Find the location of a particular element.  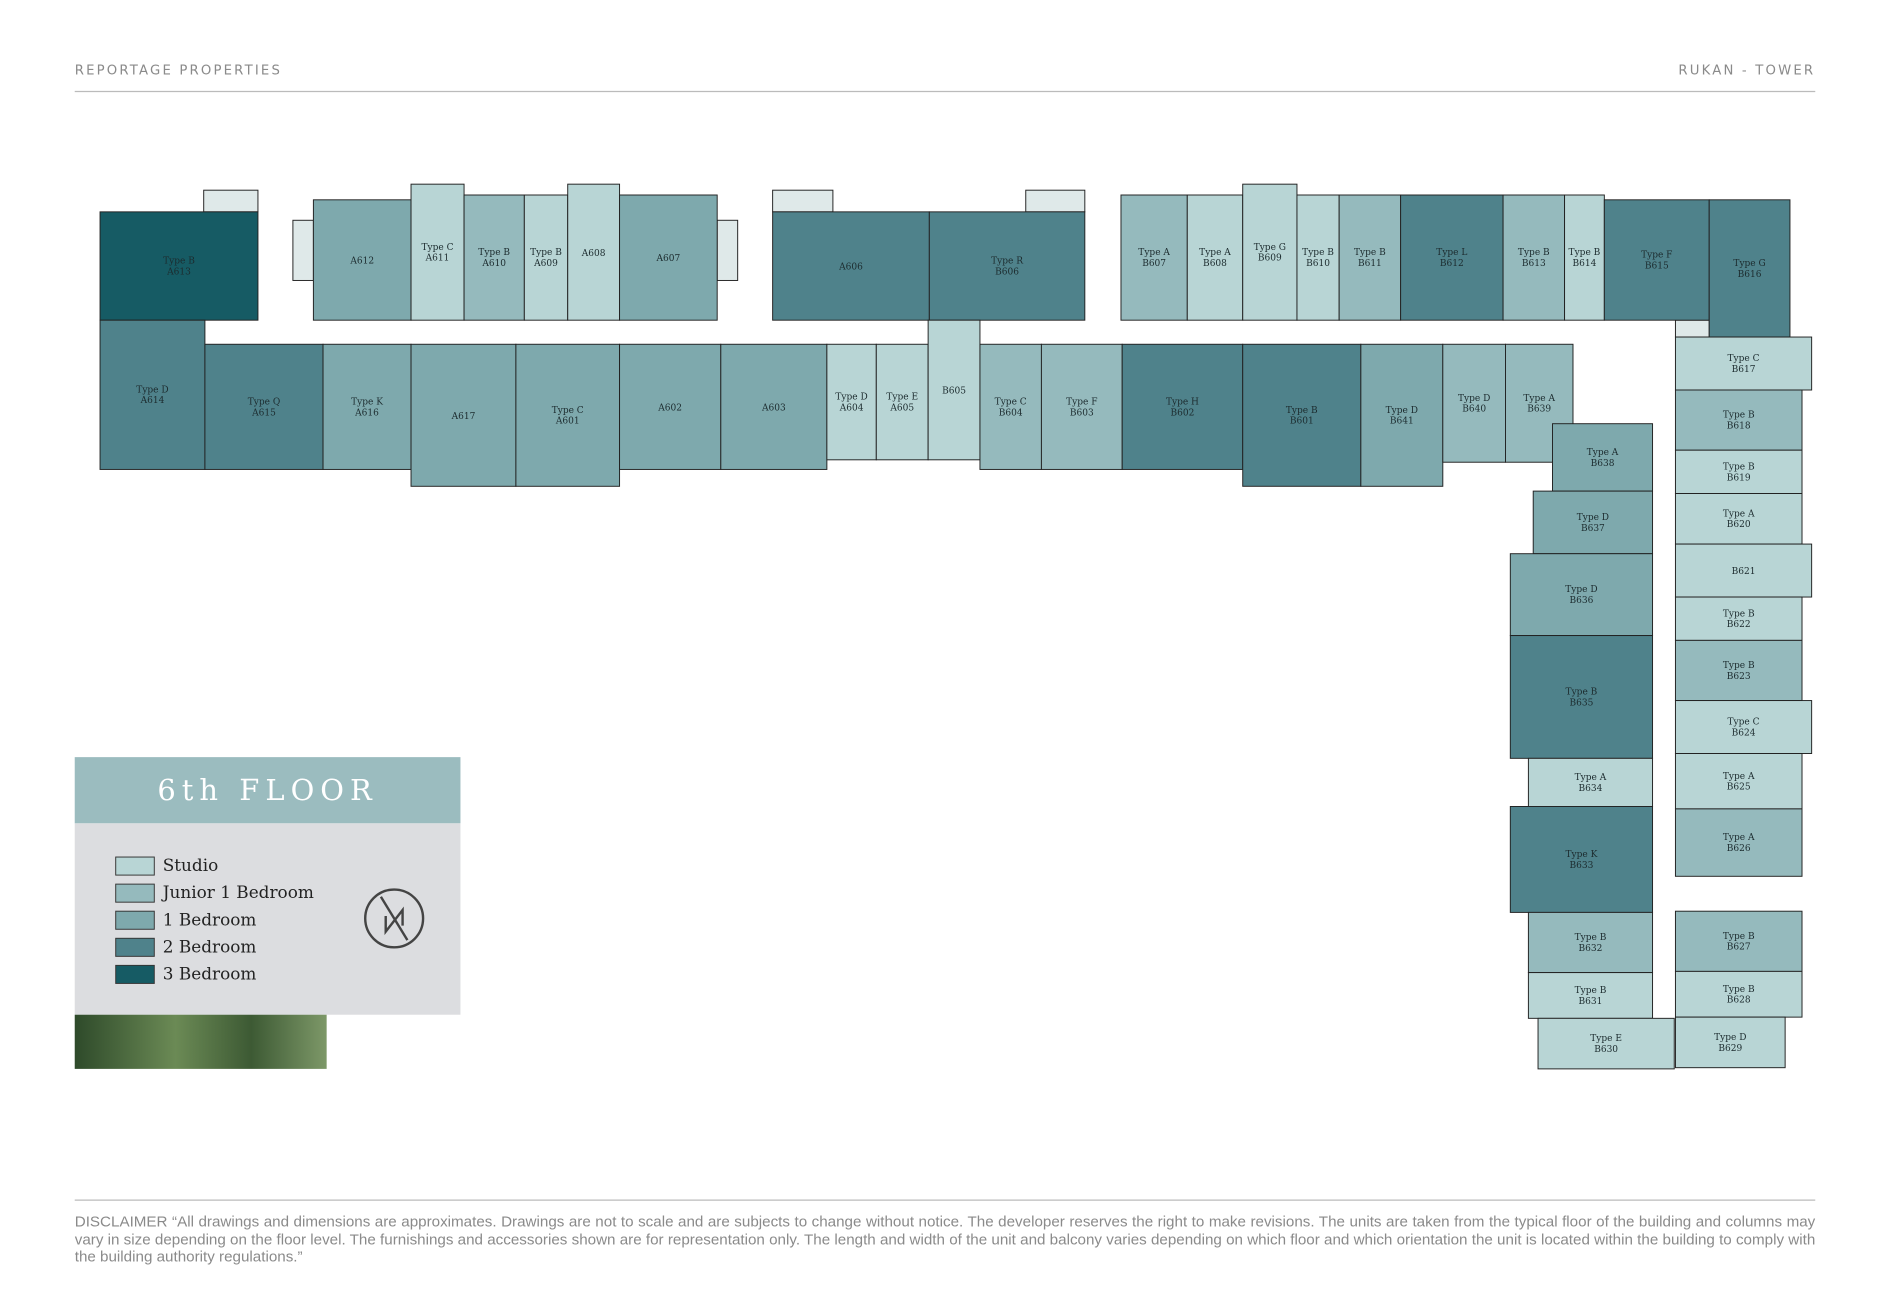

unit-name: B612 is located at coordinates (1452, 264).